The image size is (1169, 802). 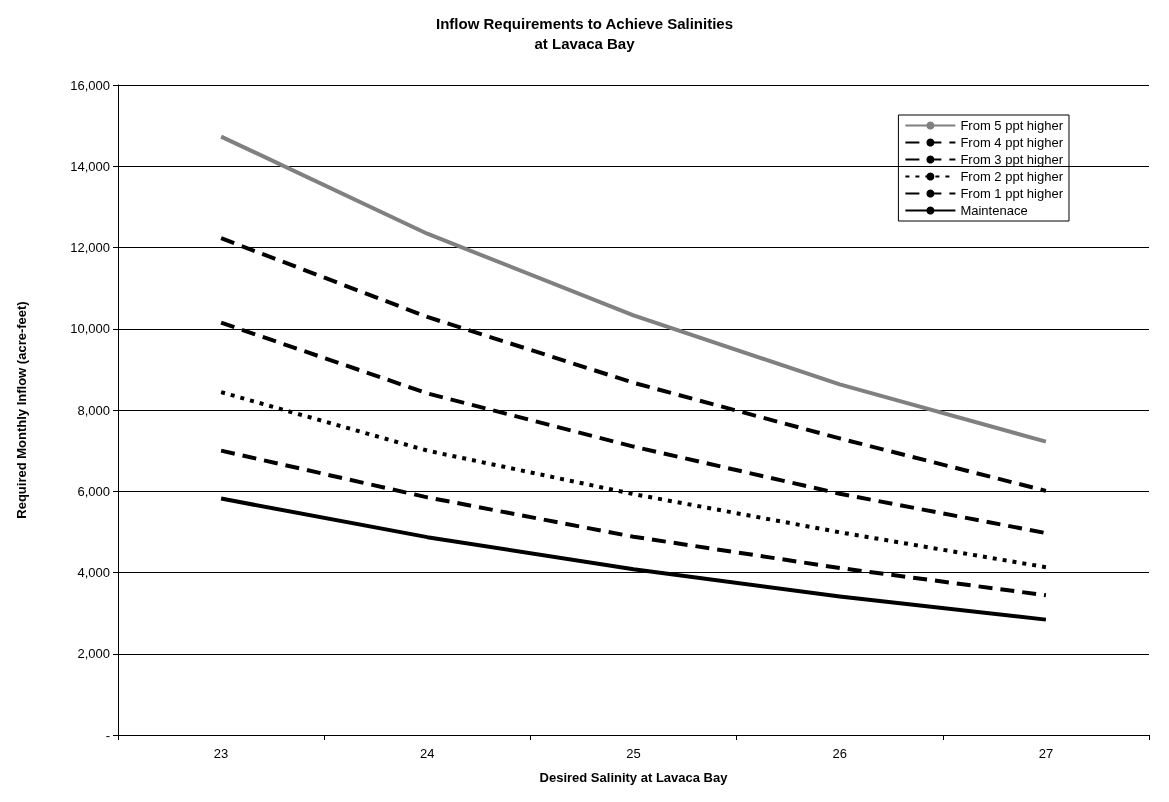 What do you see at coordinates (427, 753) in the screenshot?
I see `x-tick-label: 24` at bounding box center [427, 753].